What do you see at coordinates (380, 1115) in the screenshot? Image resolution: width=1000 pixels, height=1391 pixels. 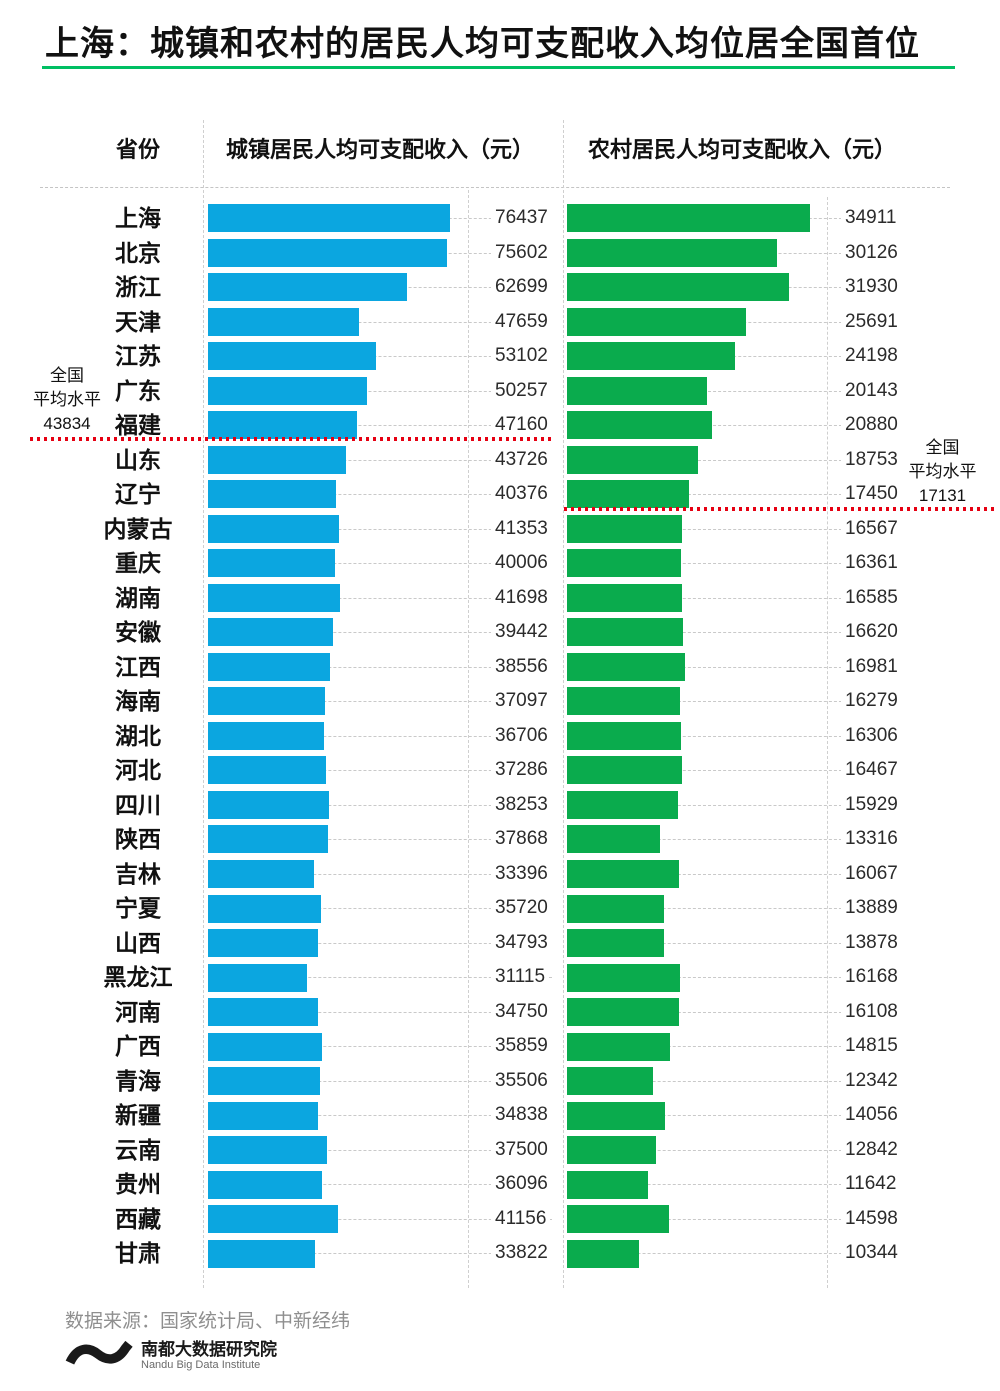 I see `urban-cell: 34838` at bounding box center [380, 1115].